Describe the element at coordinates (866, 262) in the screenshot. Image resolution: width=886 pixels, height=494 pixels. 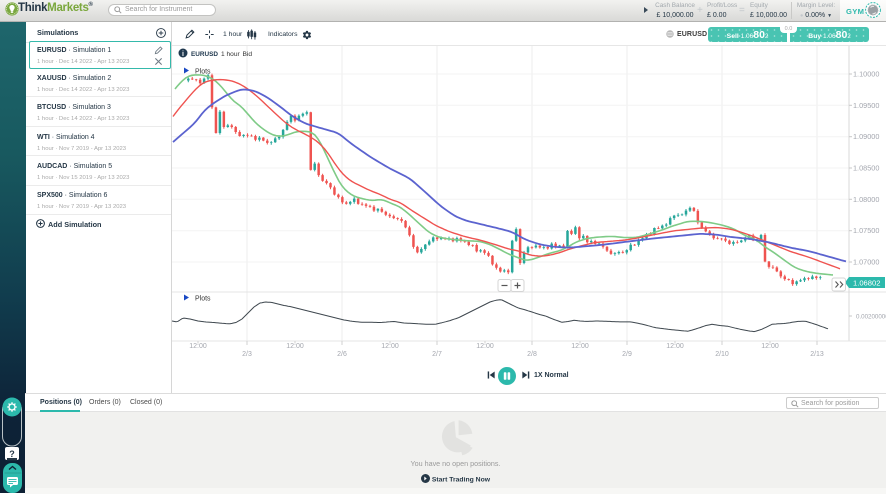
I see `svg-text: 1.07000` at that location.